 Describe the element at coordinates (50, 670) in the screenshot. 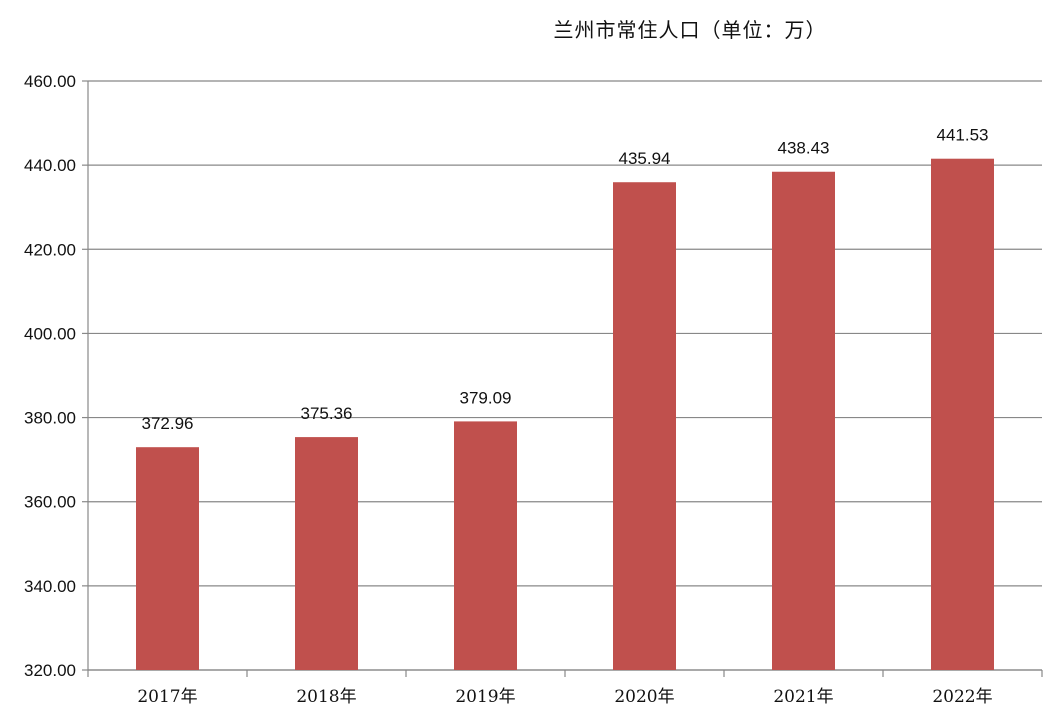

I see `y-tick-label: 320.00` at that location.